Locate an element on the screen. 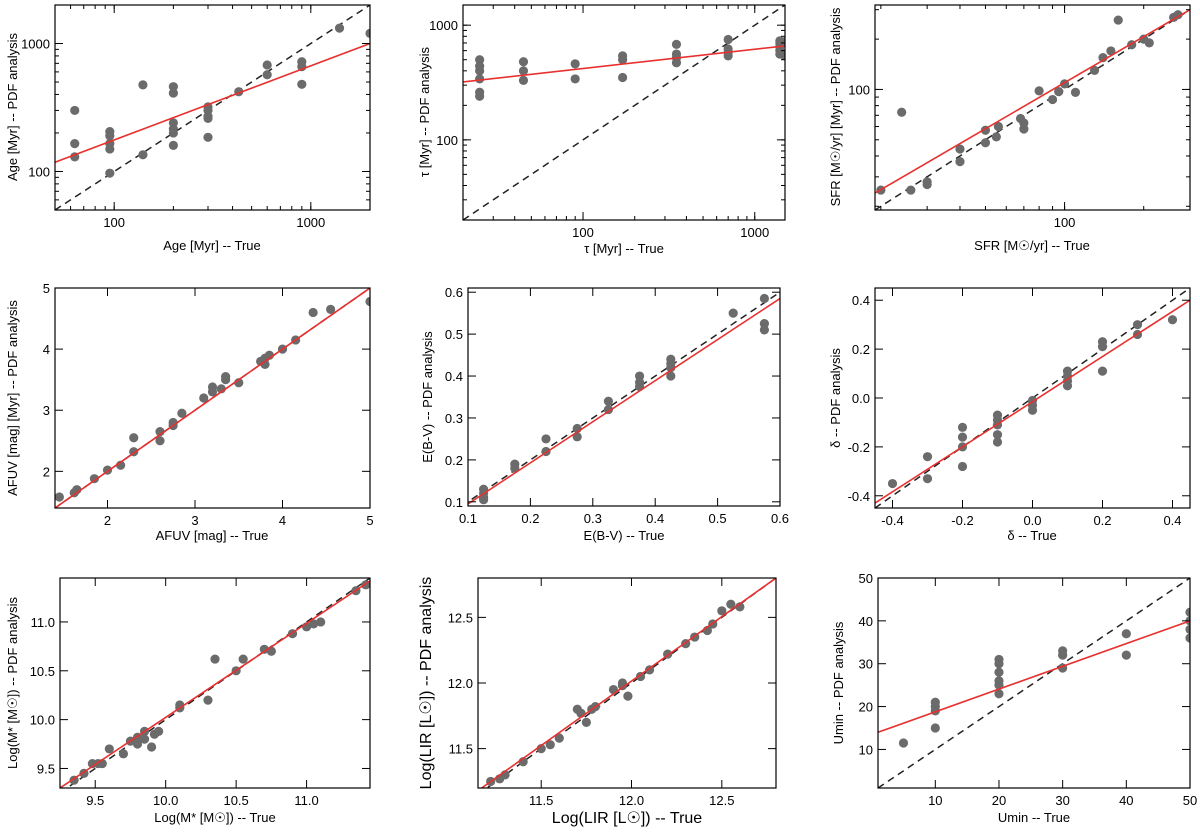  plot-area-ebv is located at coordinates (624, 398).